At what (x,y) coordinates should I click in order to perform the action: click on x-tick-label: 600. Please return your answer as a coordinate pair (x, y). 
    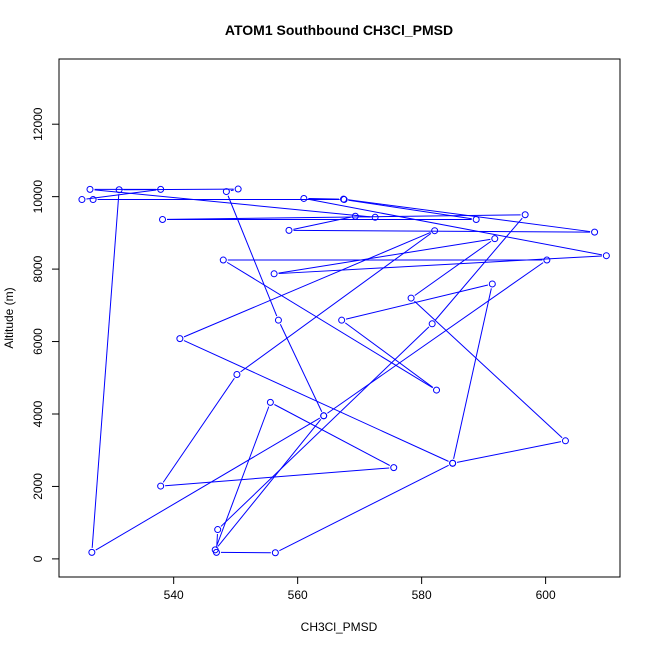
    Looking at the image, I should click on (546, 595).